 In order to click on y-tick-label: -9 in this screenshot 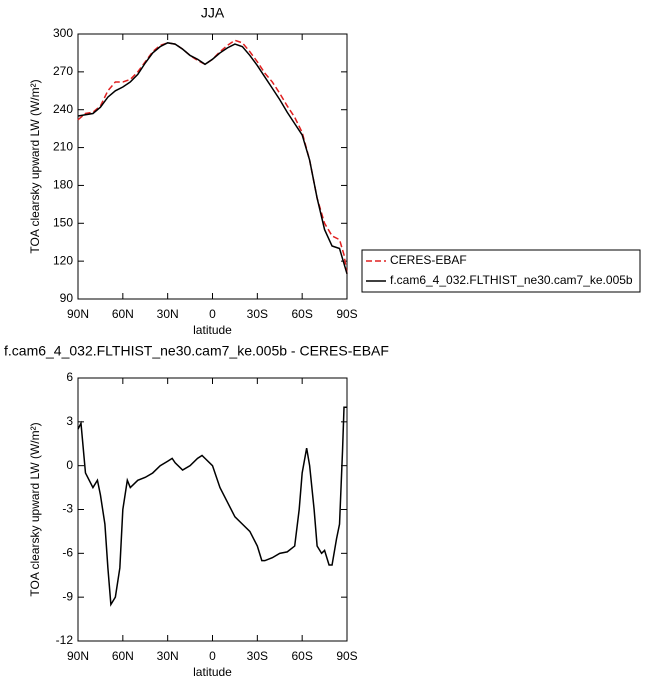, I will do `click(67, 596)`.